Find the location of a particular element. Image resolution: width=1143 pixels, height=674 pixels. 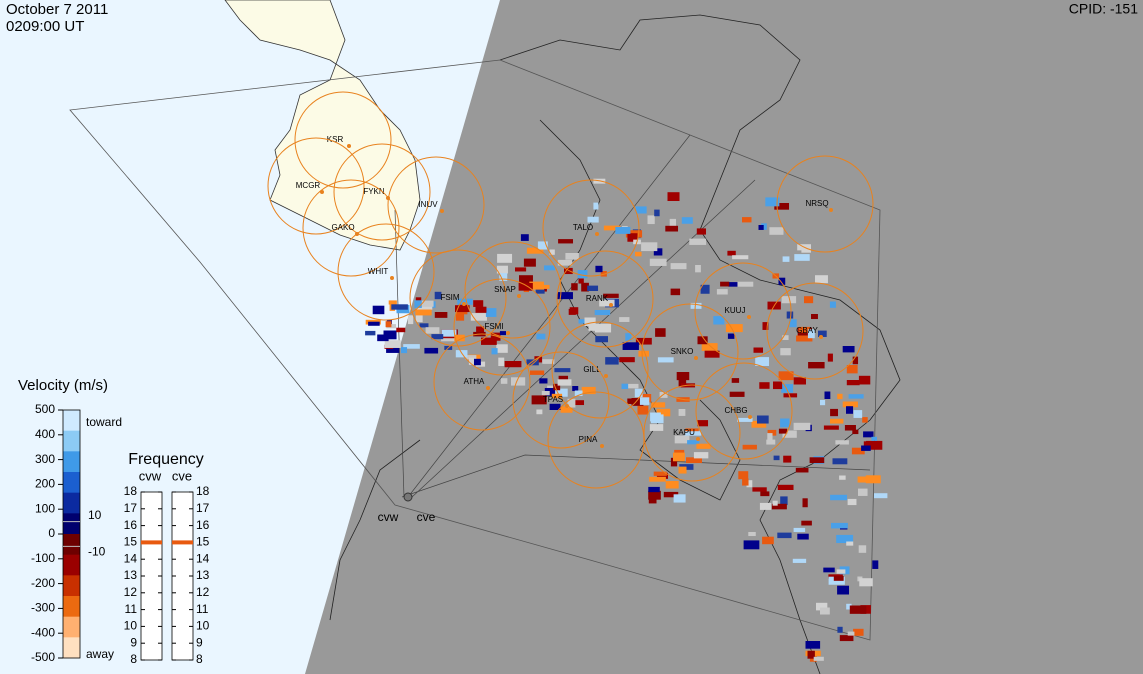

date: October 7 2011 is located at coordinates (57, 9).